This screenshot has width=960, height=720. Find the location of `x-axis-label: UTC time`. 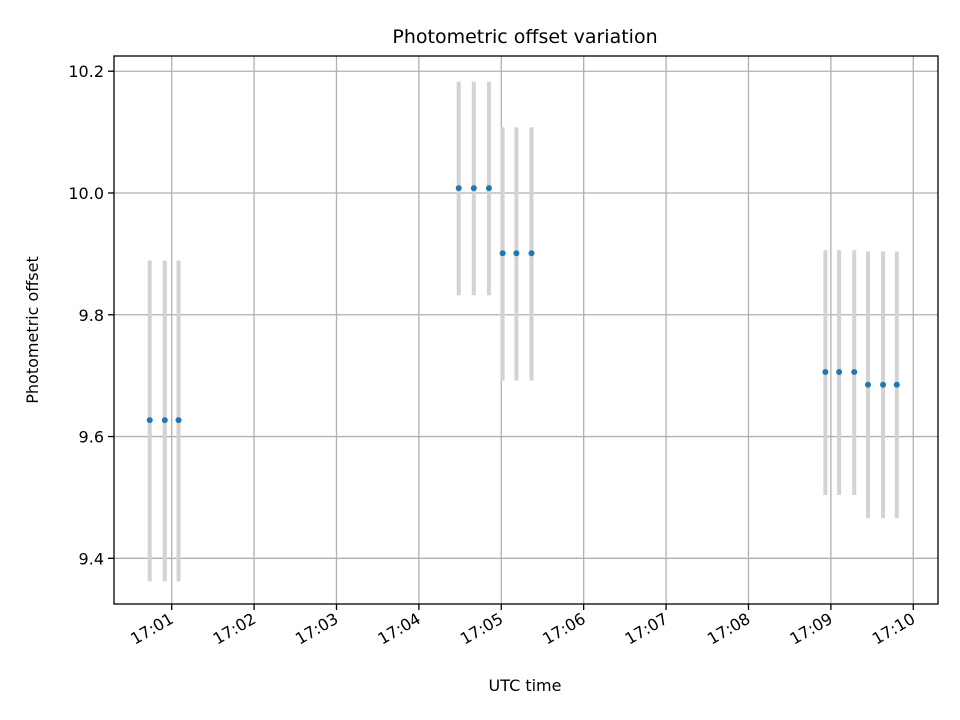

x-axis-label: UTC time is located at coordinates (525, 685).